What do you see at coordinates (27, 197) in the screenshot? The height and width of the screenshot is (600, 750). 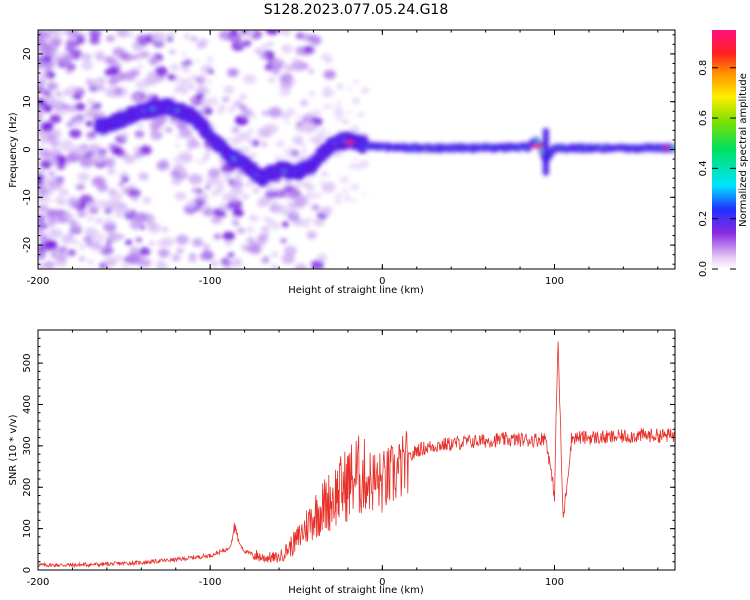 I see `y-tick-label: -10` at bounding box center [27, 197].